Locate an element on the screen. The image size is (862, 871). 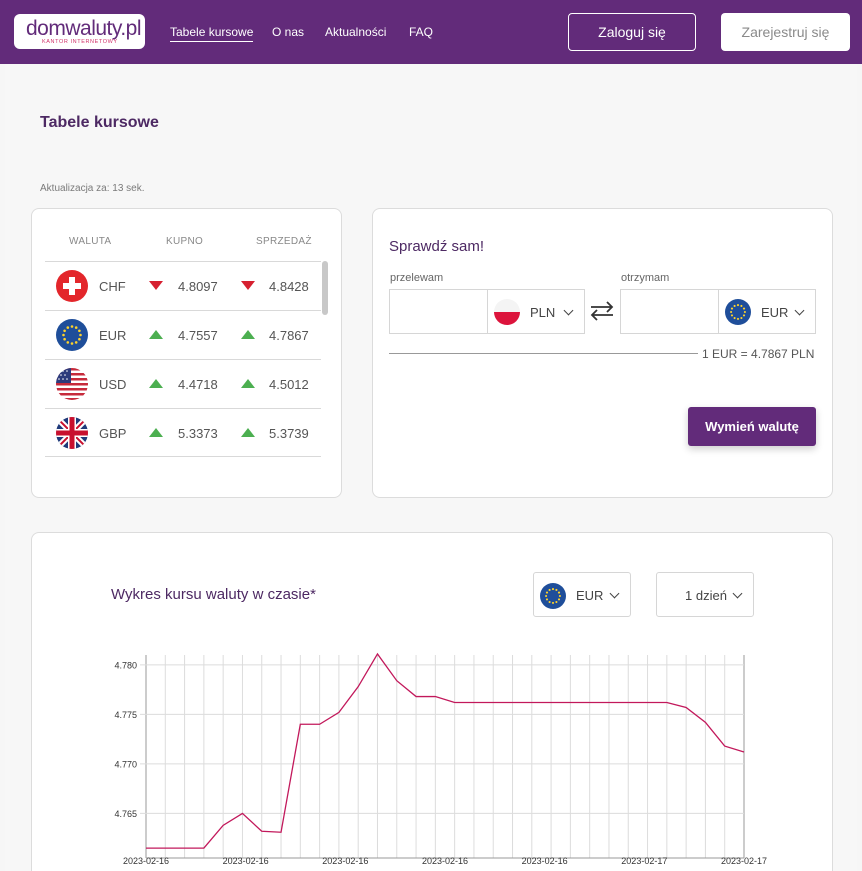
nav-link-o-nas: O nas is located at coordinates (288, 32).